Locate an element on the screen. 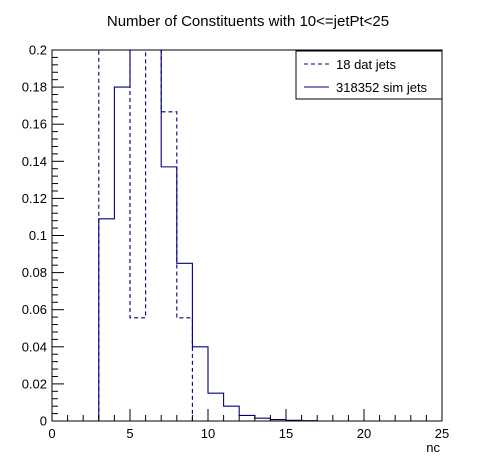 The height and width of the screenshot is (472, 496). y-tick-label: 0.2 is located at coordinates (38, 50).